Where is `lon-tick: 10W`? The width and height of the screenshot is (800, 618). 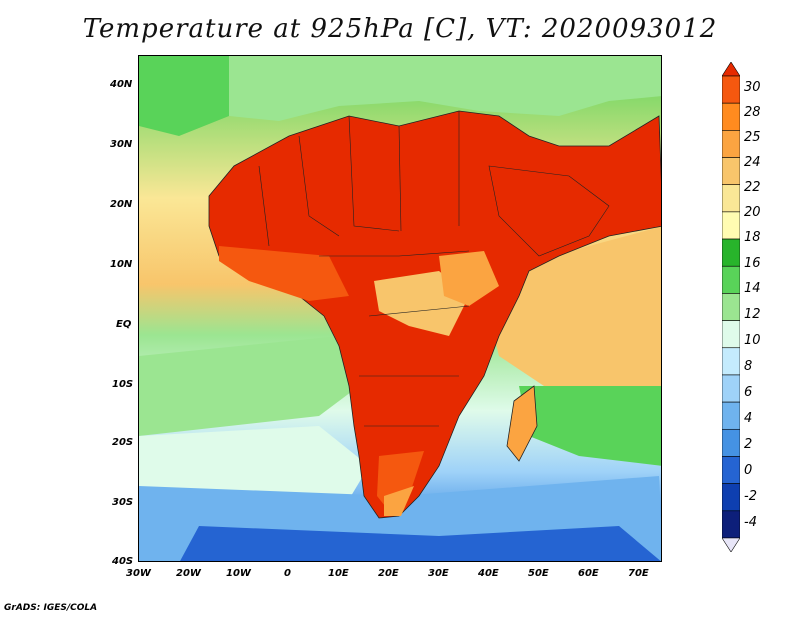 lon-tick: 10W is located at coordinates (238, 573).